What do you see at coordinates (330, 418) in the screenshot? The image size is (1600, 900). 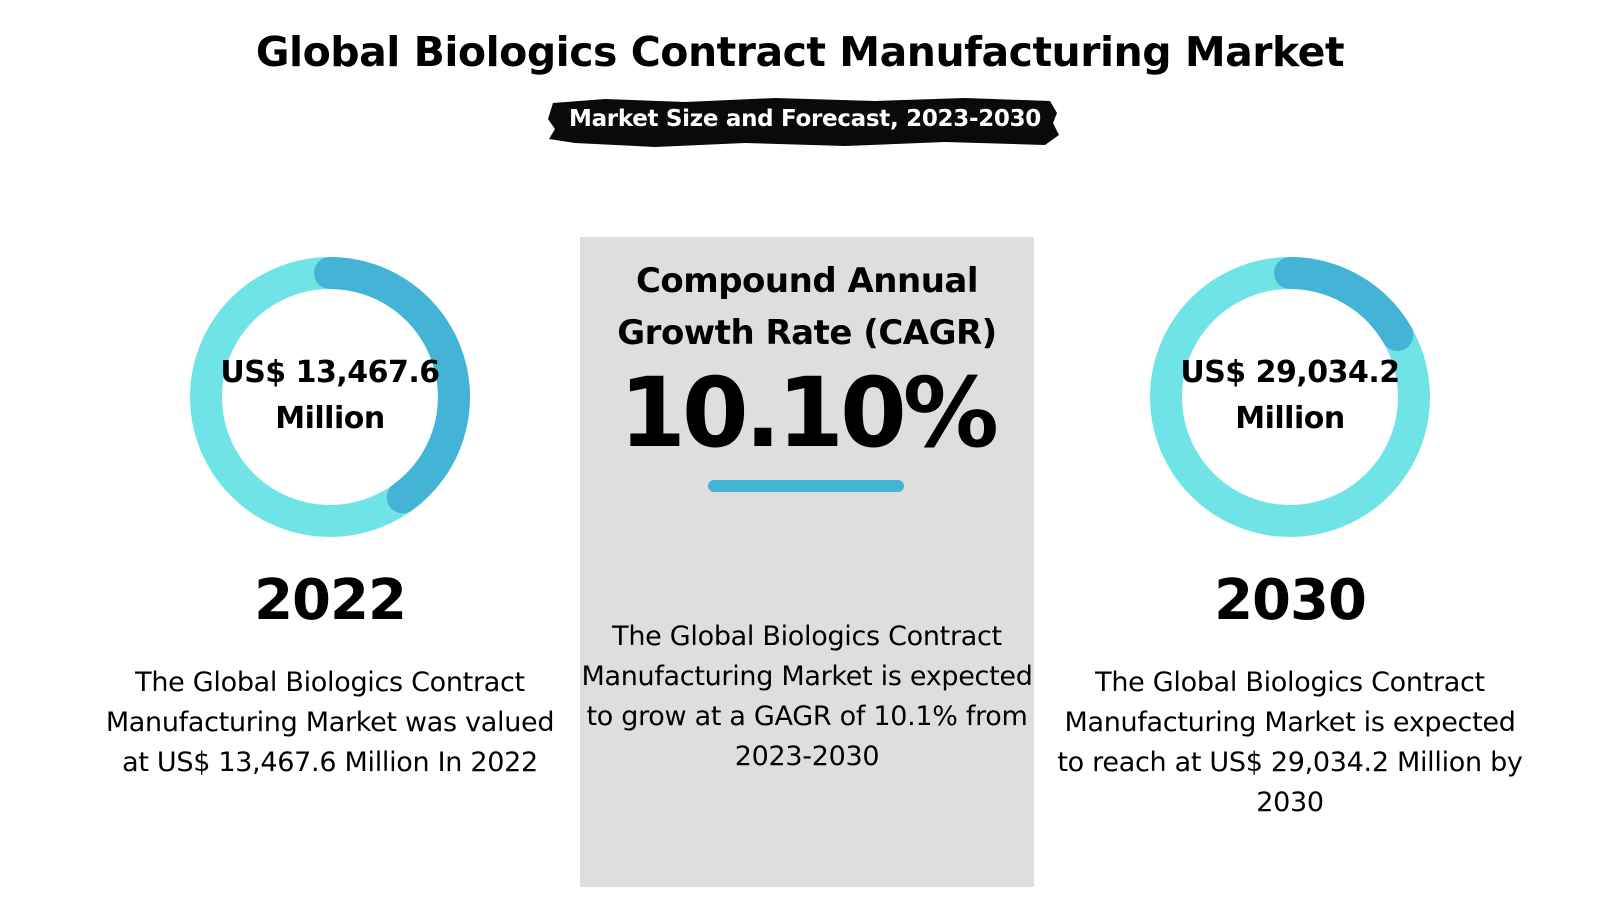 I see `value-2022-unit: Million` at bounding box center [330, 418].